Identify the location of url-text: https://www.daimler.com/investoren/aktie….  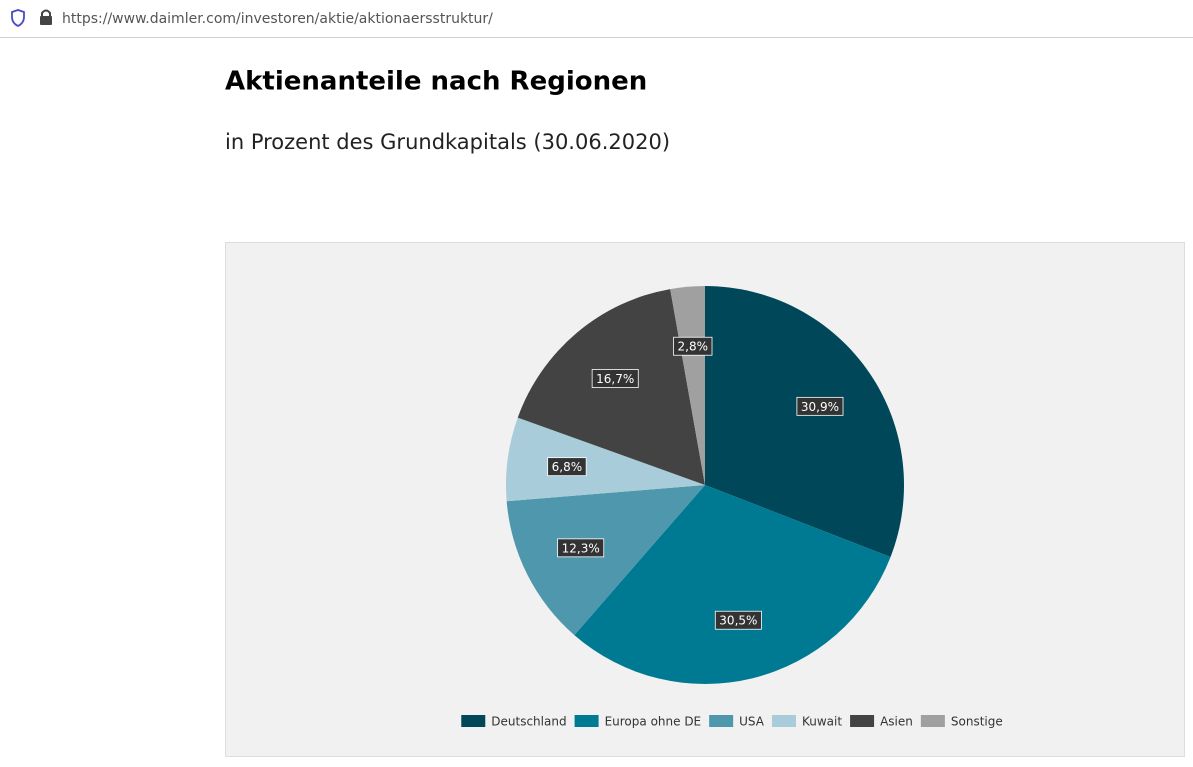
(277, 19).